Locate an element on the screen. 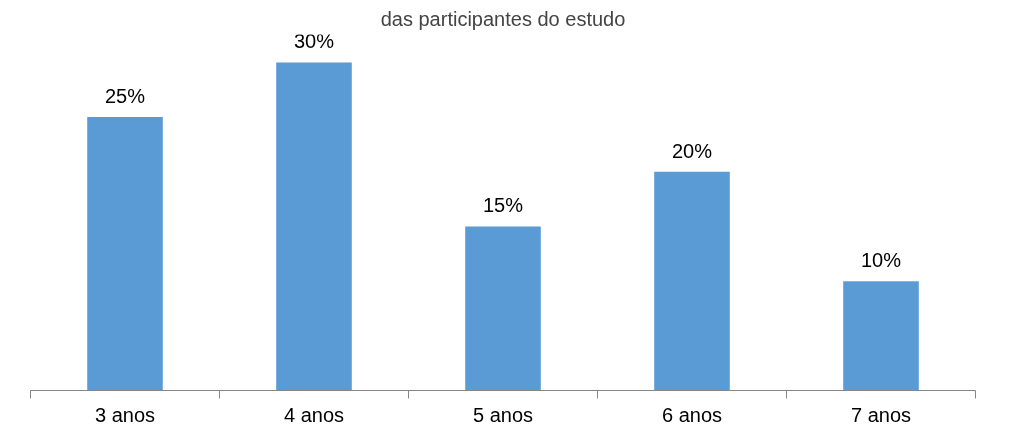  data-label: 20% is located at coordinates (692, 150).